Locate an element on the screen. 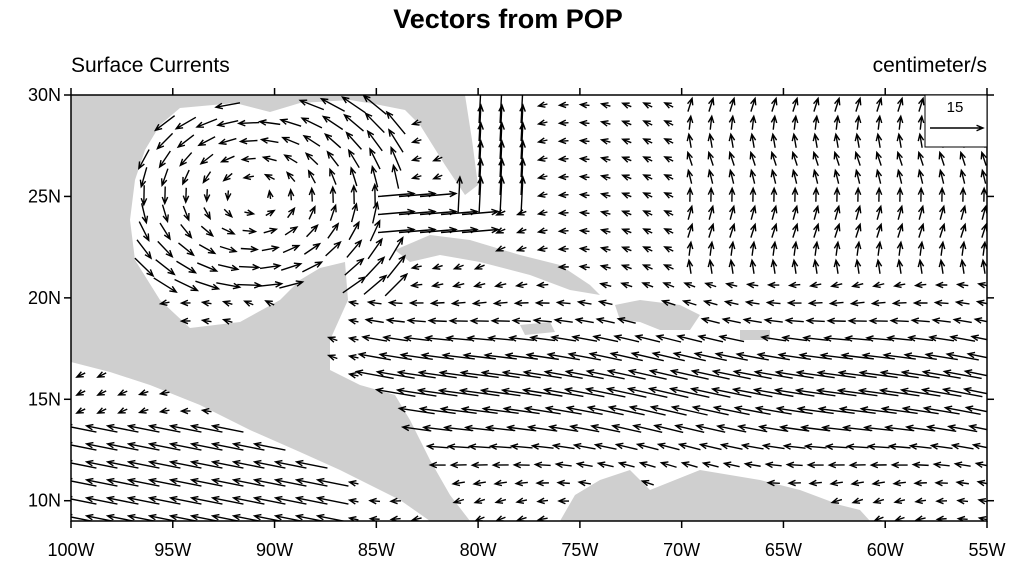 The width and height of the screenshot is (1016, 579). x-tick-label: 60W is located at coordinates (885, 550).